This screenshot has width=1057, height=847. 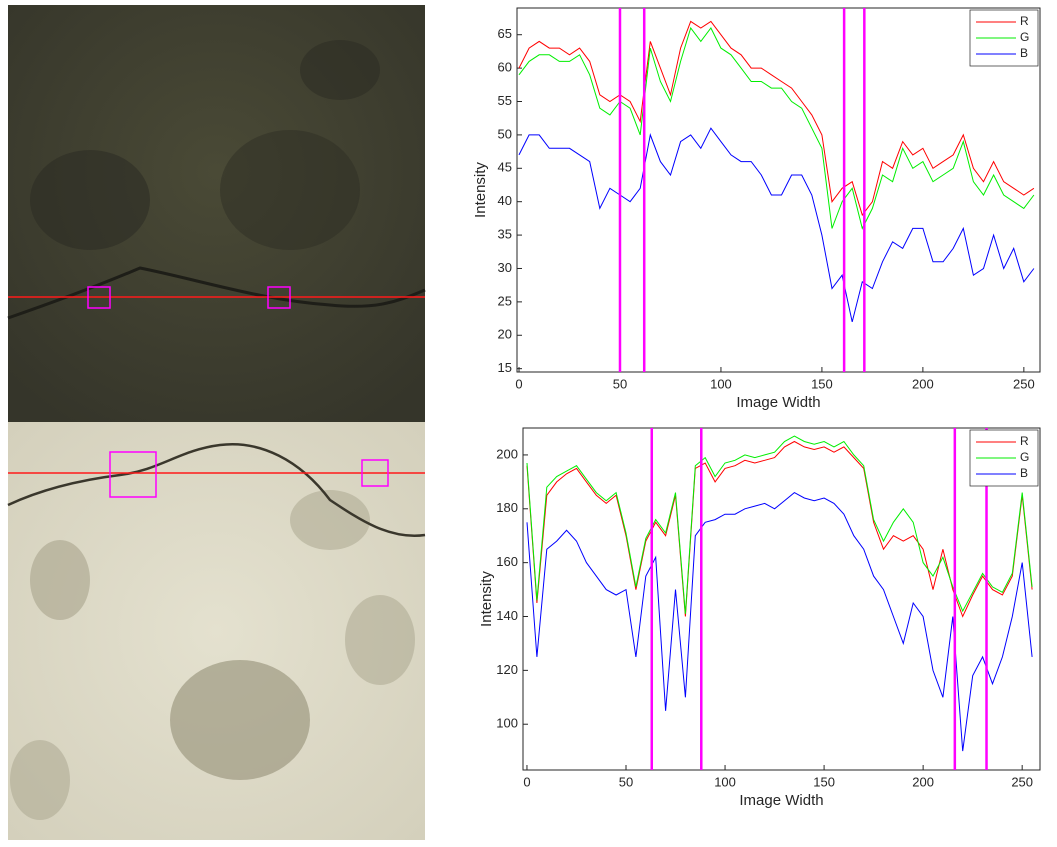 What do you see at coordinates (505, 234) in the screenshot?
I see `y-tick-label: 35` at bounding box center [505, 234].